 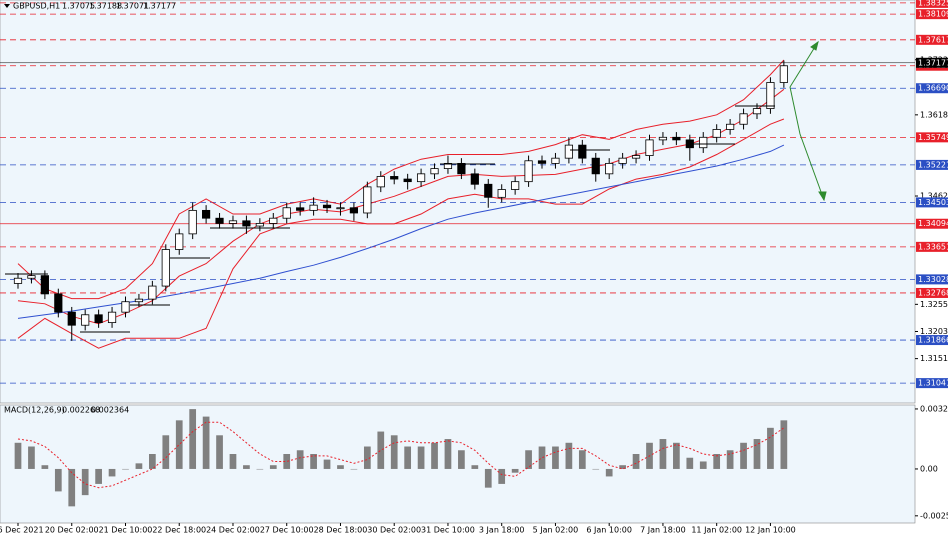 What do you see at coordinates (932, 62) in the screenshot?
I see `last-price-box` at bounding box center [932, 62].